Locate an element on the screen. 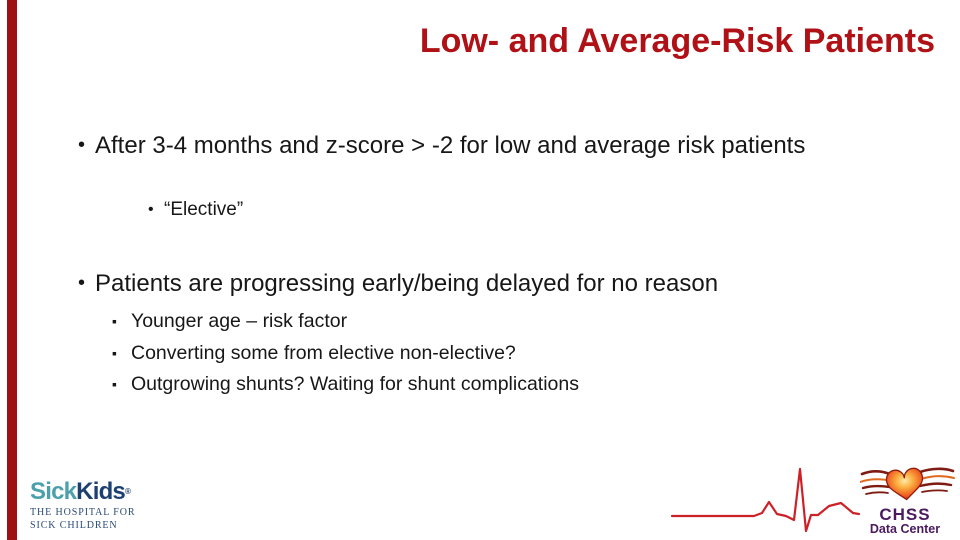 The height and width of the screenshot is (540, 960). sickkids-tagline-line1: THE HOSPITAL FOR is located at coordinates (83, 512).